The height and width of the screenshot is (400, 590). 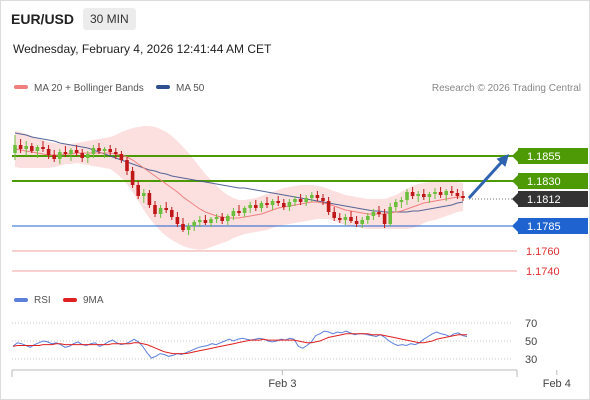 What do you see at coordinates (543, 252) in the screenshot?
I see `support-label-1-1760: 1.1760` at bounding box center [543, 252].